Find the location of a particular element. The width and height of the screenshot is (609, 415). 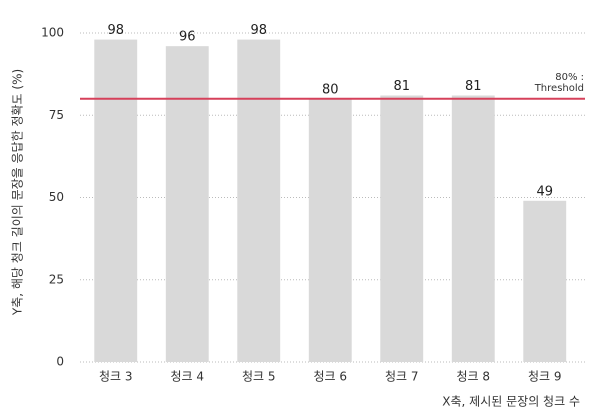

y-axis-label: Y축, 해당 청크 길이의 문장을 응답한 정확도 (%) is located at coordinates (18, 192).